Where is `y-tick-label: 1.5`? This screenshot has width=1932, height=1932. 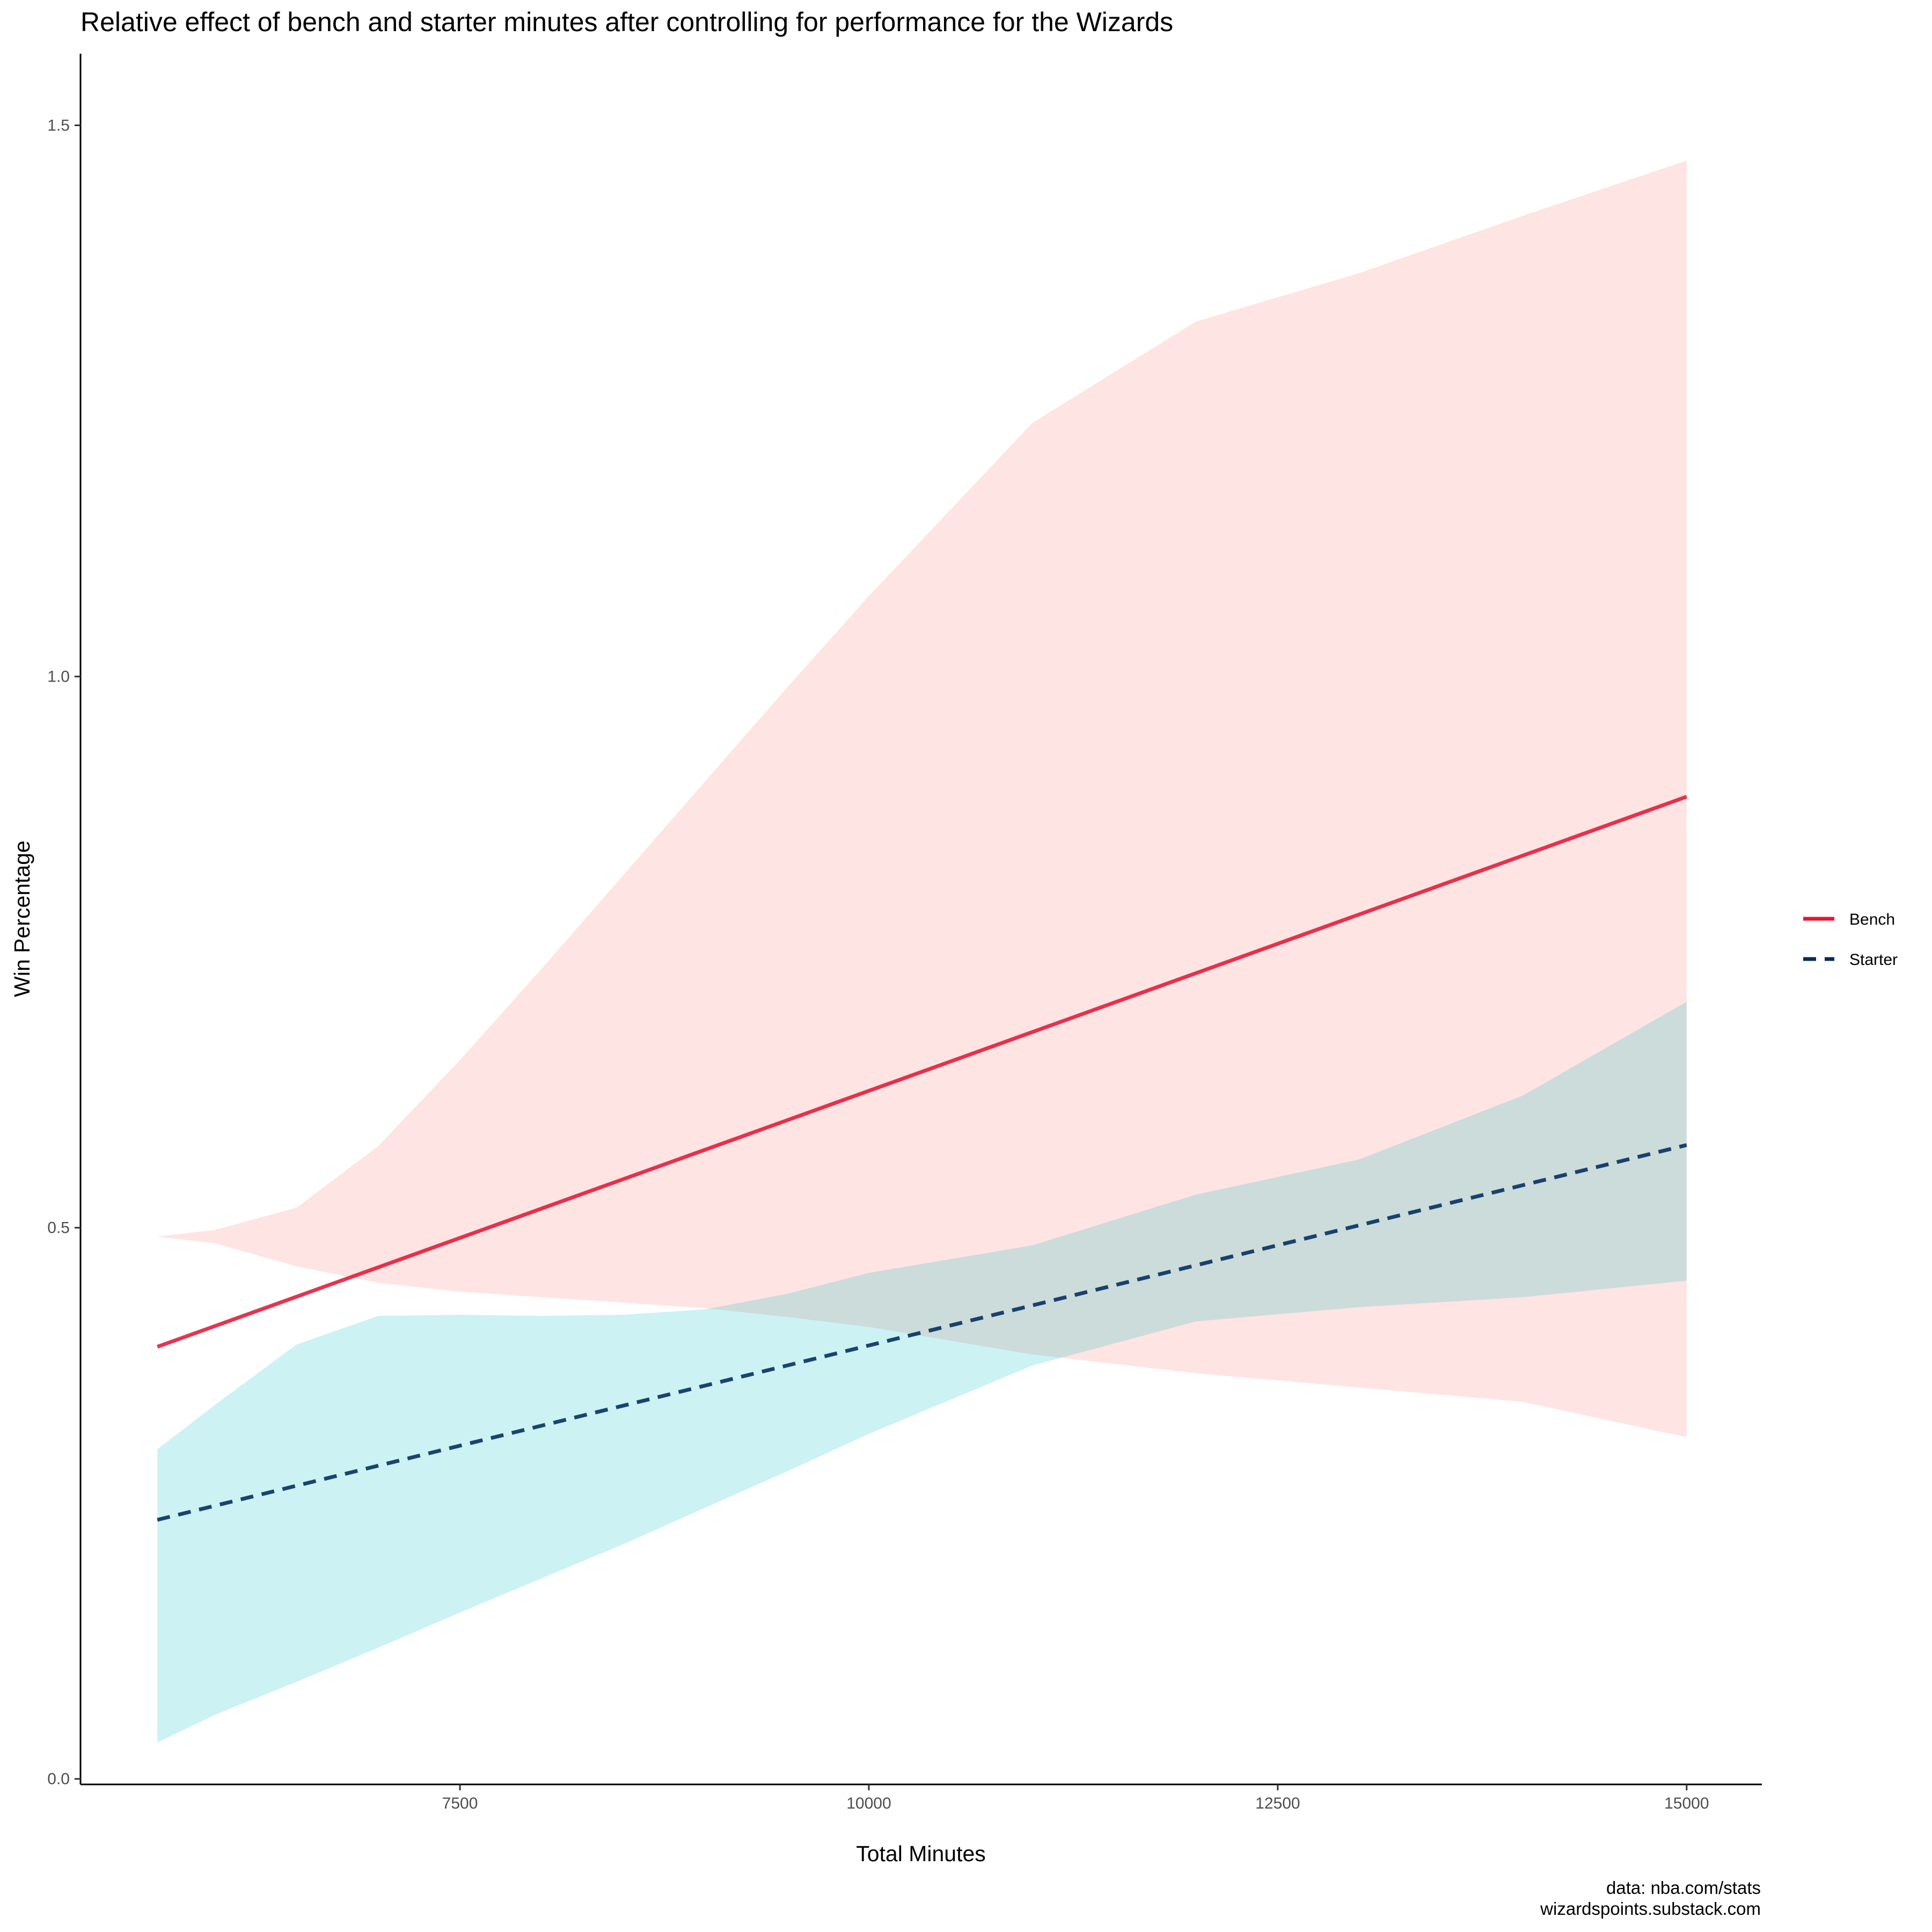 y-tick-label: 1.5 is located at coordinates (58, 126).